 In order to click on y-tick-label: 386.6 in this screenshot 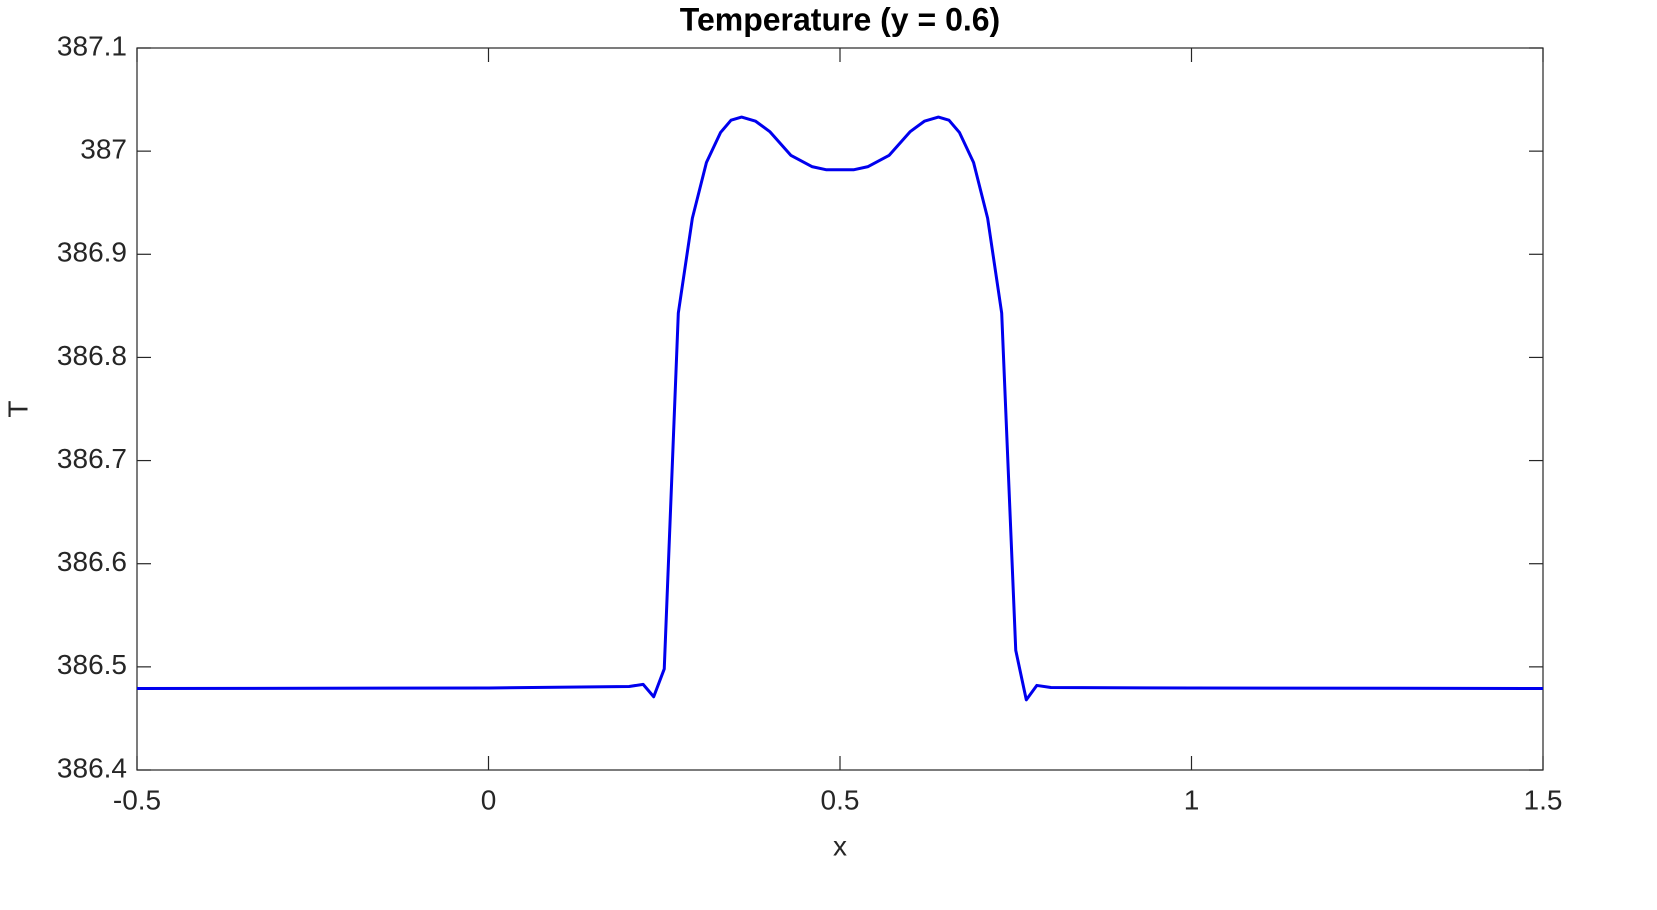, I will do `click(92, 561)`.